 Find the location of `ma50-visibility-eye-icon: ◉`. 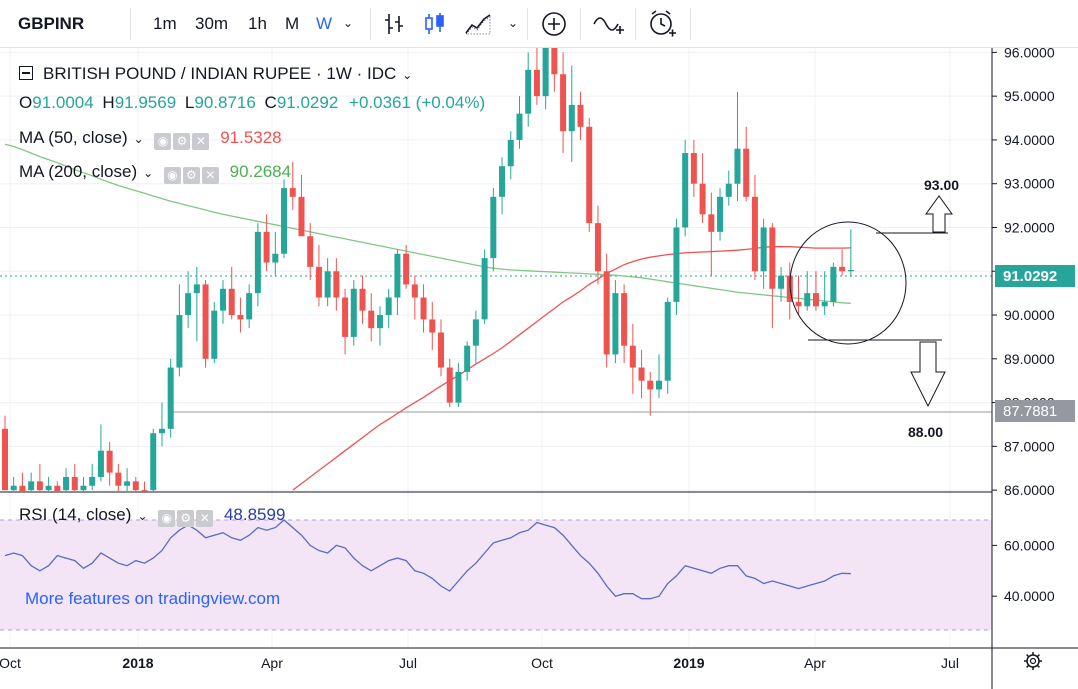

ma50-visibility-eye-icon: ◉ is located at coordinates (163, 141).